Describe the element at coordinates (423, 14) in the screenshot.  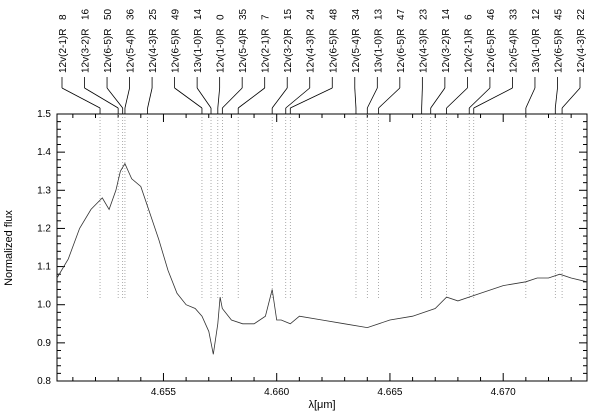
I see `line-id-number: 23` at that location.